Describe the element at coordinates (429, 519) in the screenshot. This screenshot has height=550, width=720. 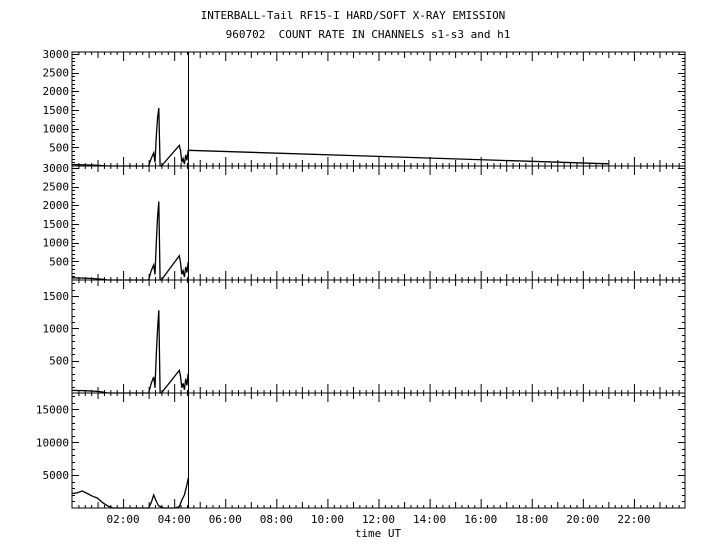
I see `x-tick-label: 14:00` at that location.